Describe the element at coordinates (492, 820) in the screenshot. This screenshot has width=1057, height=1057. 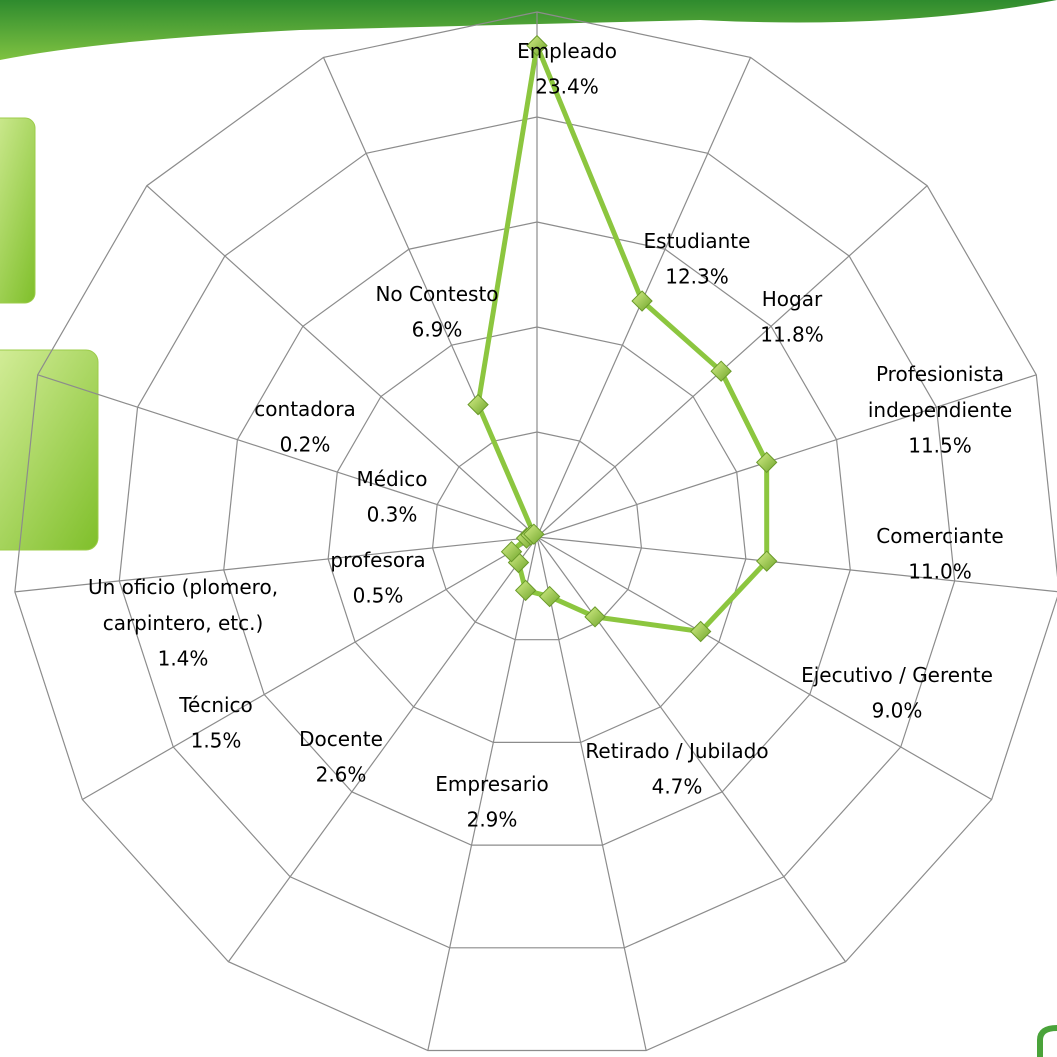
I see `value-label: 2.9%` at that location.